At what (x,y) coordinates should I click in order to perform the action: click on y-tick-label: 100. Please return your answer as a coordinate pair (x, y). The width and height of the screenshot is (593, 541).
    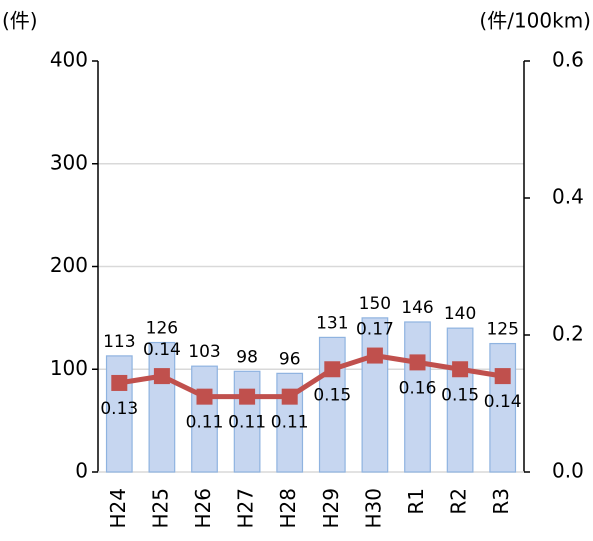
    Looking at the image, I should click on (69, 368).